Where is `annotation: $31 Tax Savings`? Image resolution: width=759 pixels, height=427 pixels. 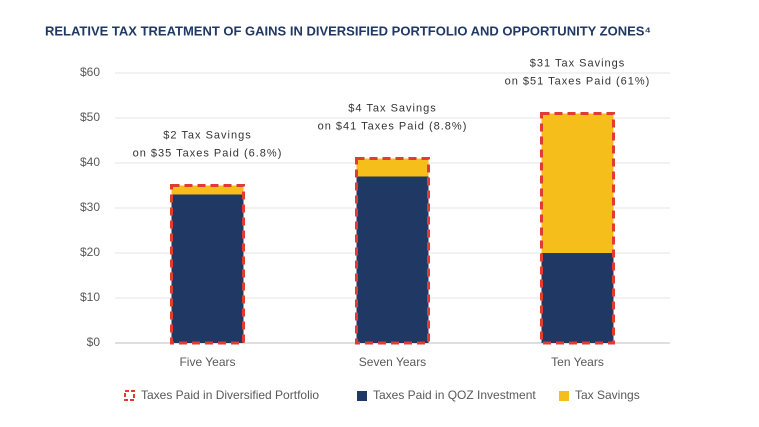 annotation: $31 Tax Savings is located at coordinates (578, 63).